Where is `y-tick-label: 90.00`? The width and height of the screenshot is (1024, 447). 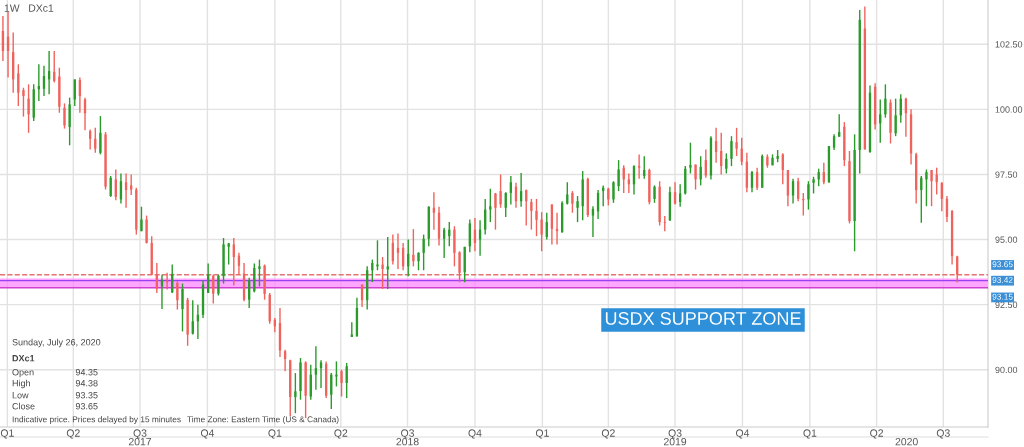 y-tick-label: 90.00 is located at coordinates (1006, 370).